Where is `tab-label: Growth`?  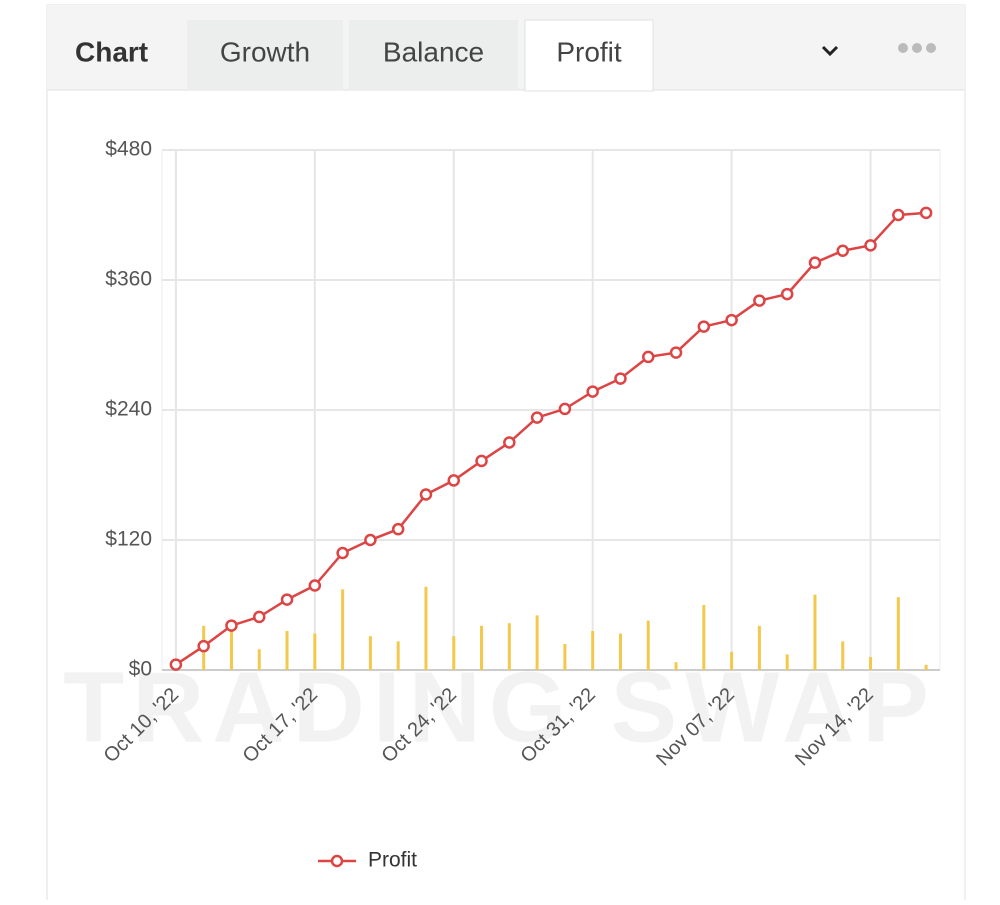 tab-label: Growth is located at coordinates (265, 51).